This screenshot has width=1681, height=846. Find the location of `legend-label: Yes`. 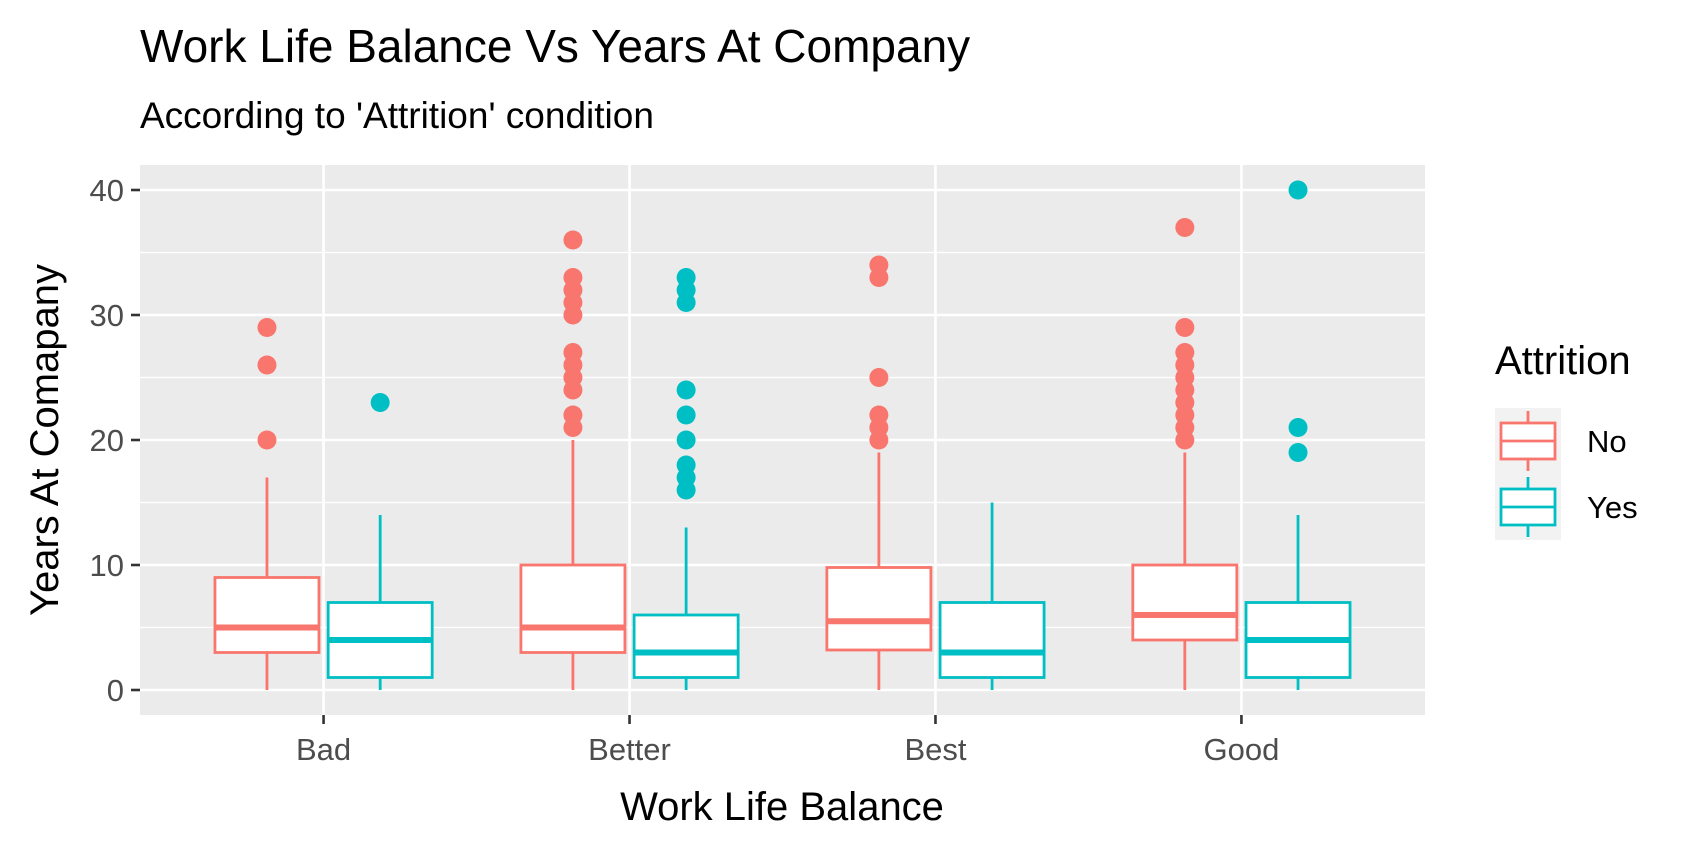

legend-label: Yes is located at coordinates (1612, 507).